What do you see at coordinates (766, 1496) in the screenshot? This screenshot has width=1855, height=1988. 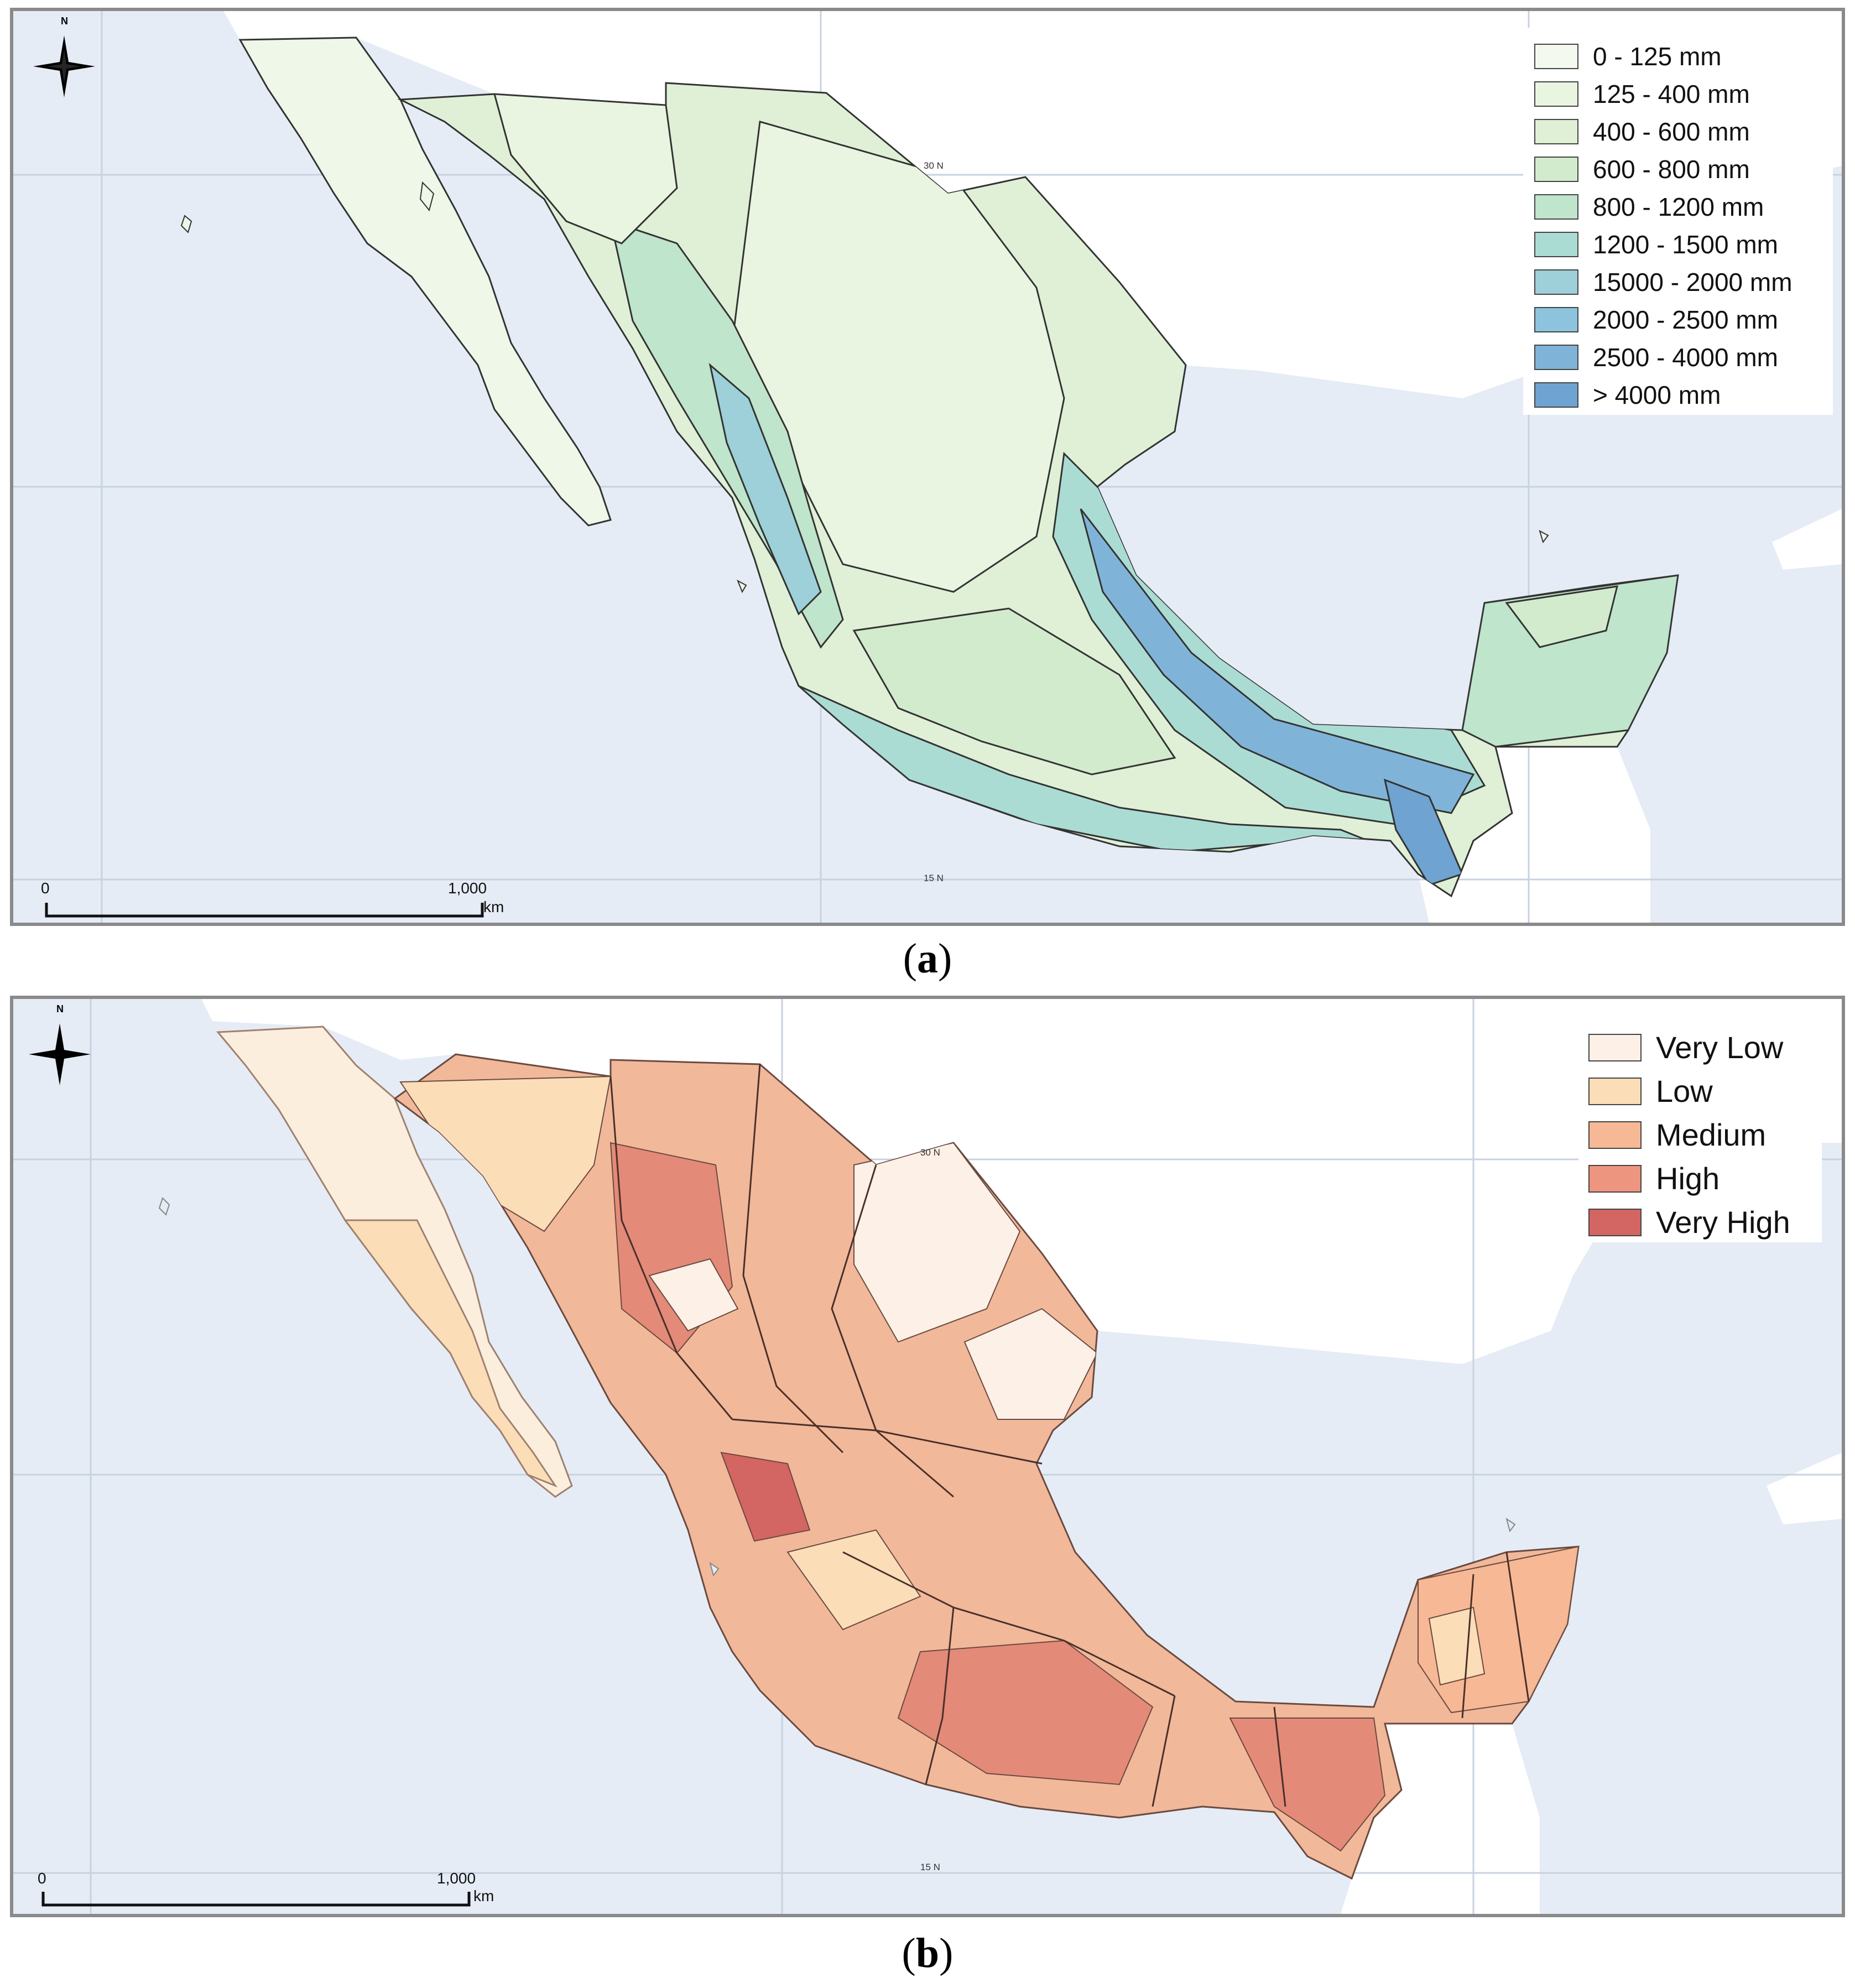 I see `risk-region-very-high` at bounding box center [766, 1496].